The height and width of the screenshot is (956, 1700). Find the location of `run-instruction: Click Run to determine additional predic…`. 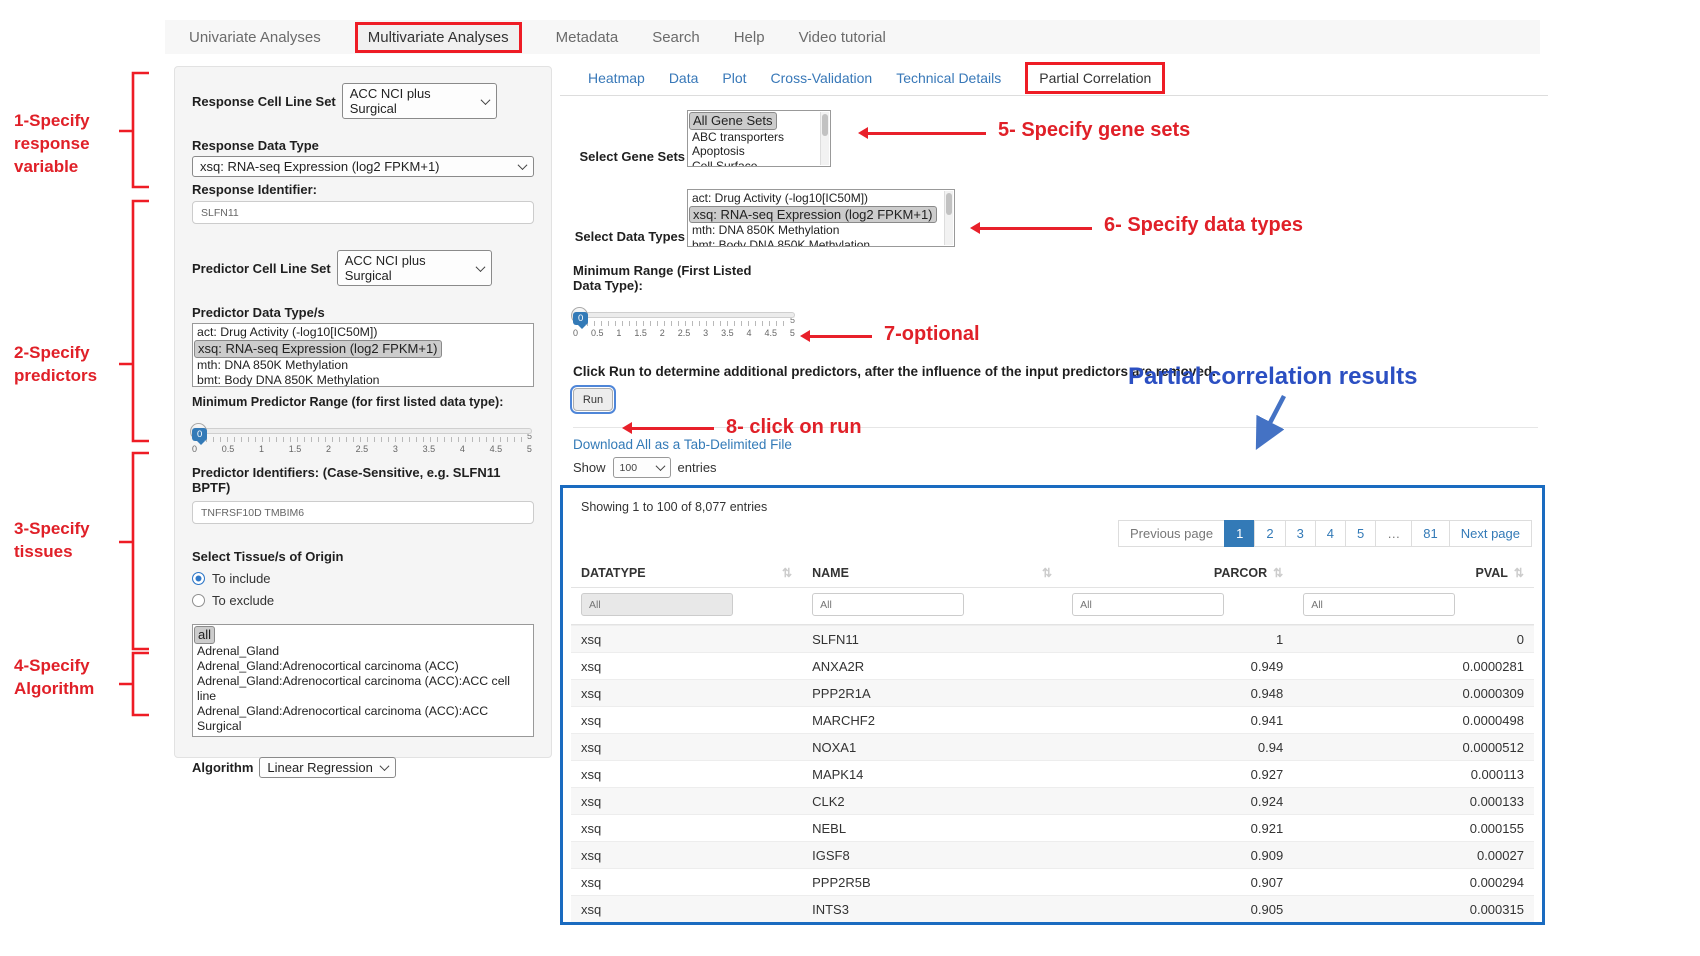

run-instruction: Click Run to determine additional predic… is located at coordinates (894, 371).